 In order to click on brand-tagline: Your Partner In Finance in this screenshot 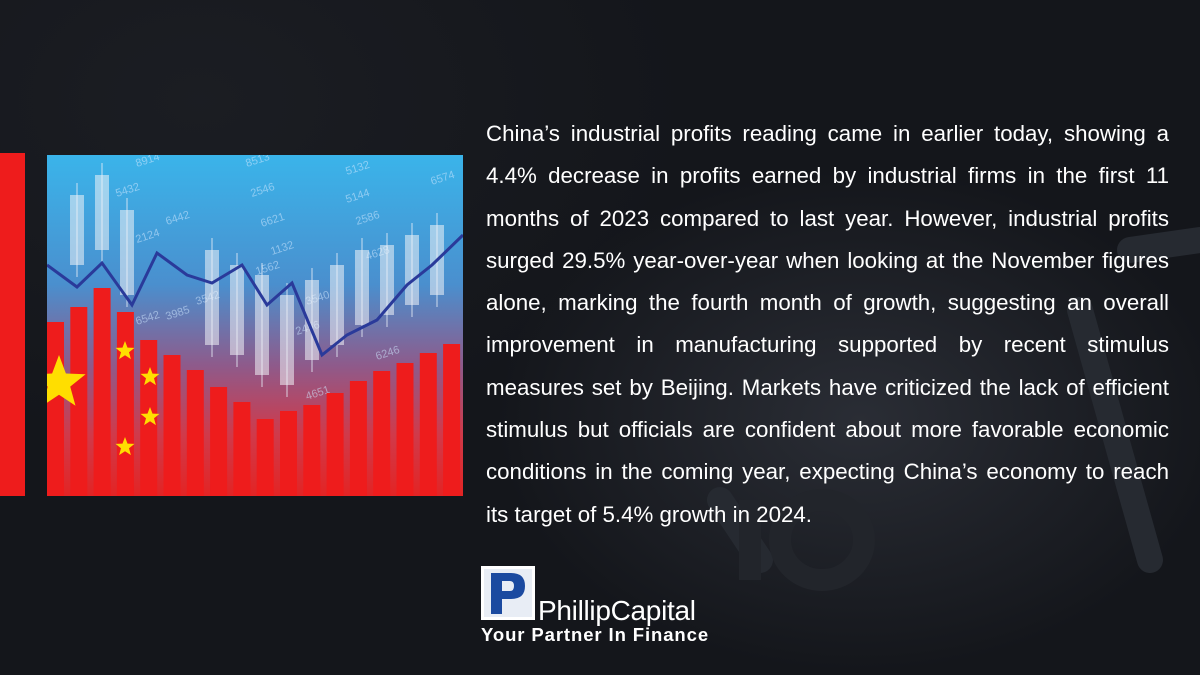, I will do `click(595, 634)`.